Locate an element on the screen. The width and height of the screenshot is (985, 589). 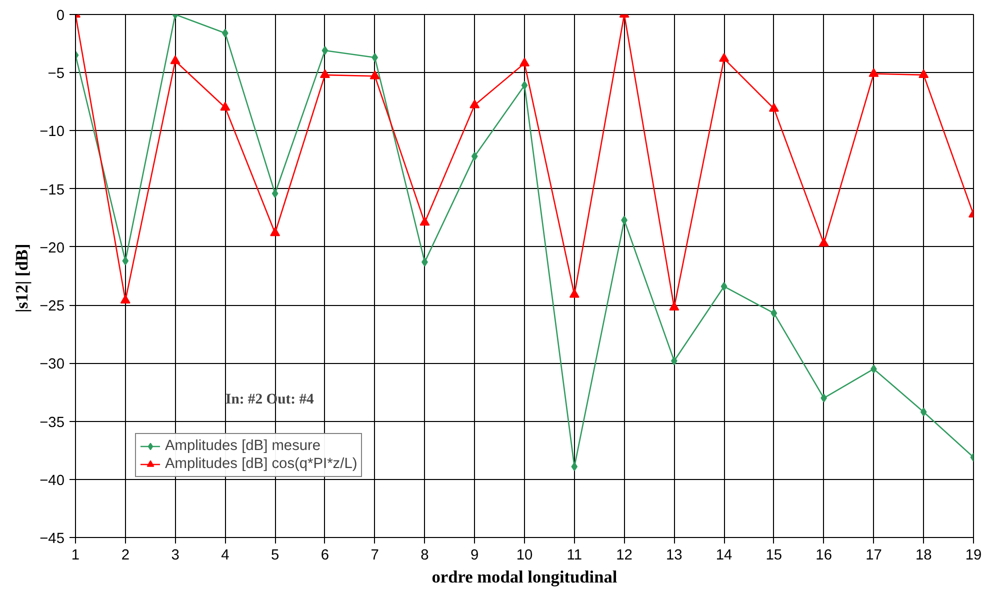
x-tick-label: 5 is located at coordinates (275, 556).